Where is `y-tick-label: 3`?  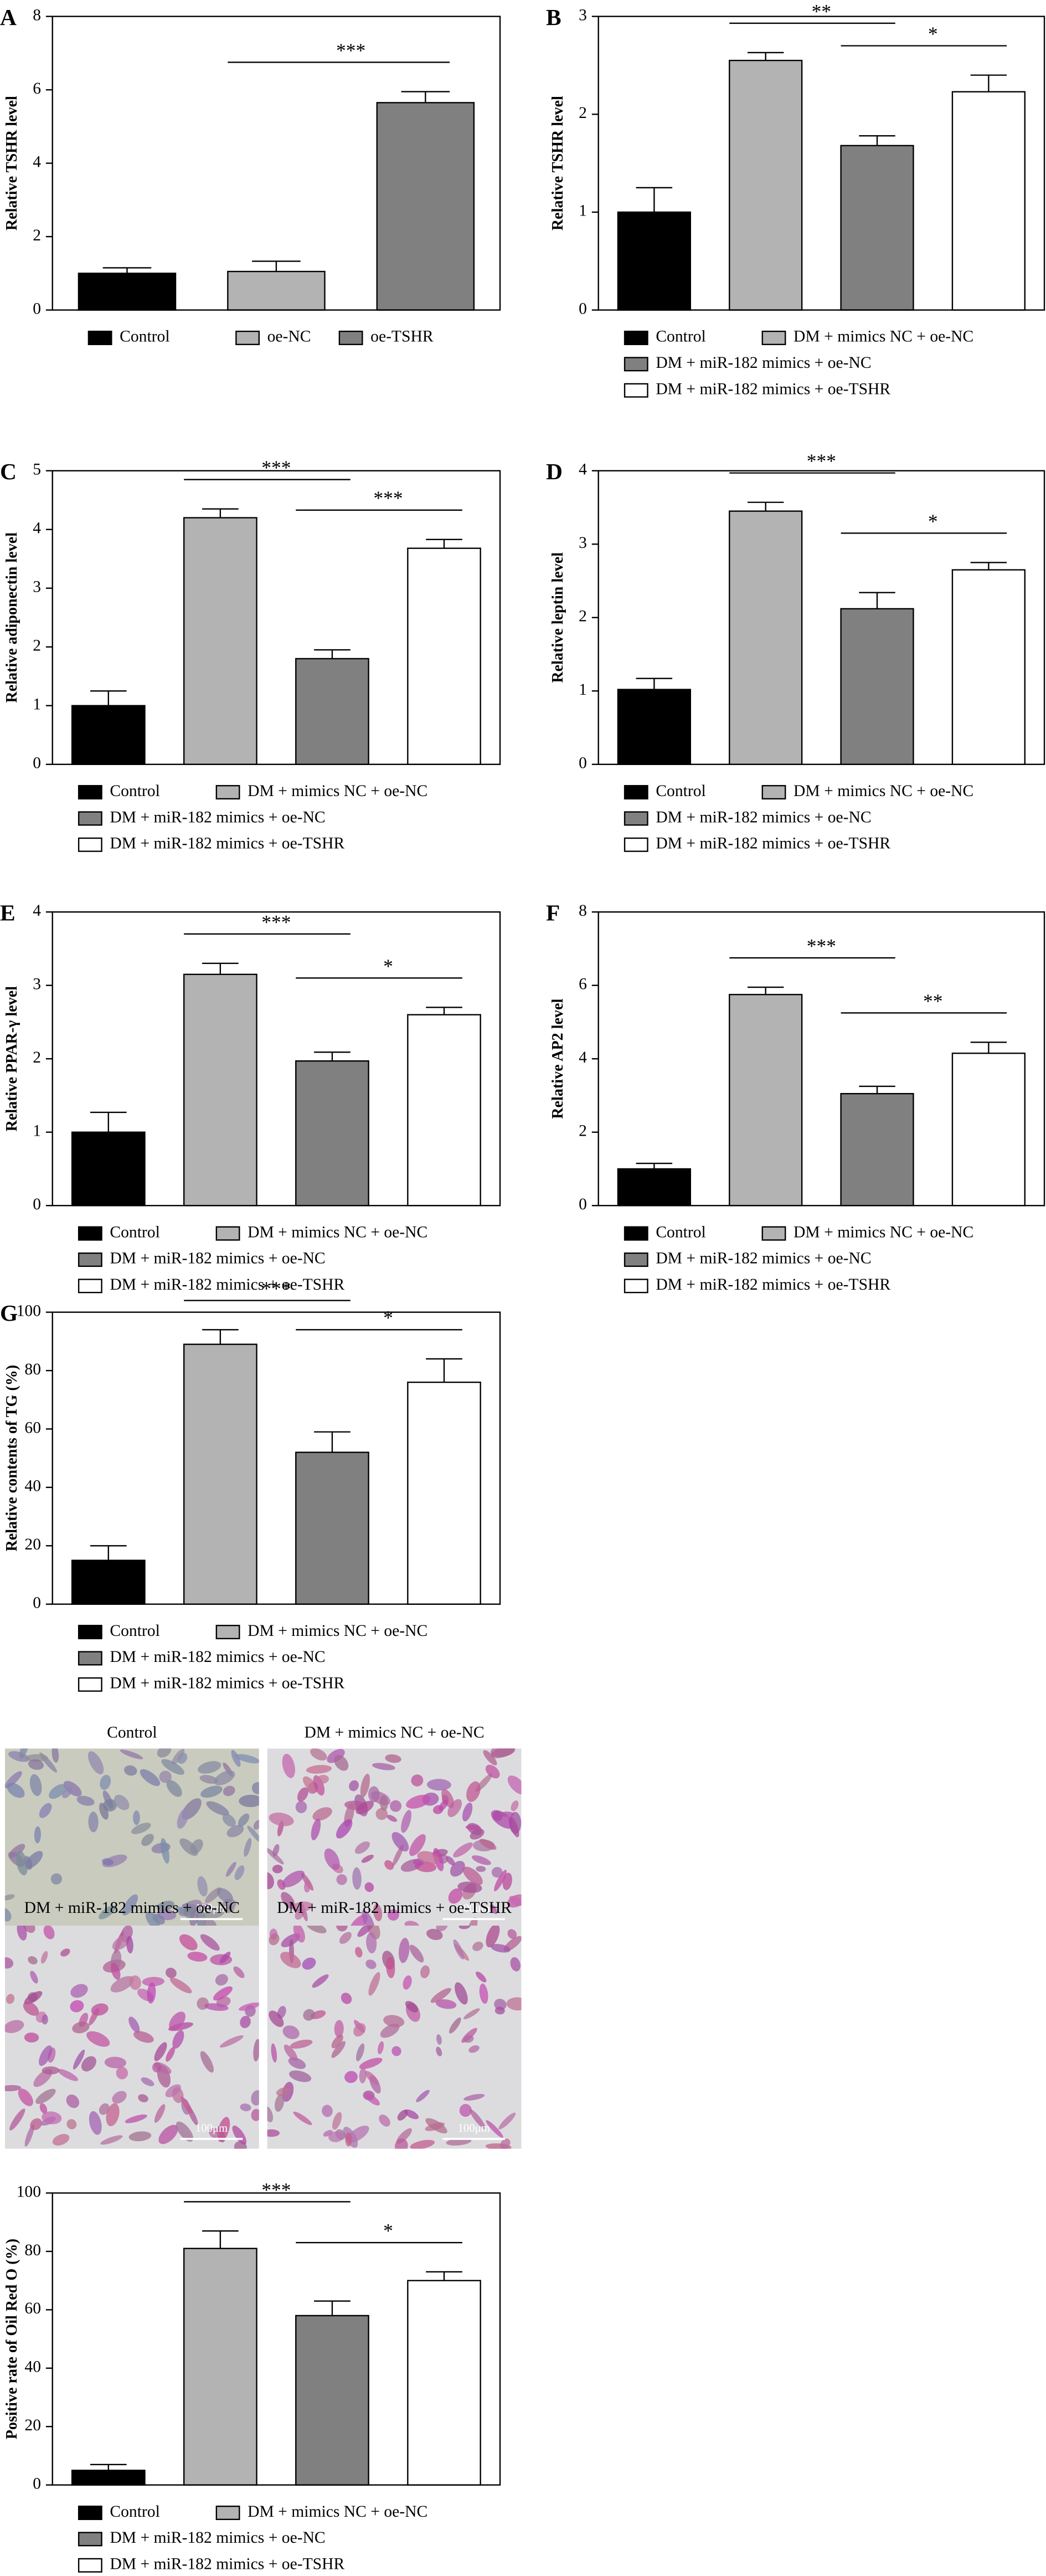 y-tick-label: 3 is located at coordinates (583, 15).